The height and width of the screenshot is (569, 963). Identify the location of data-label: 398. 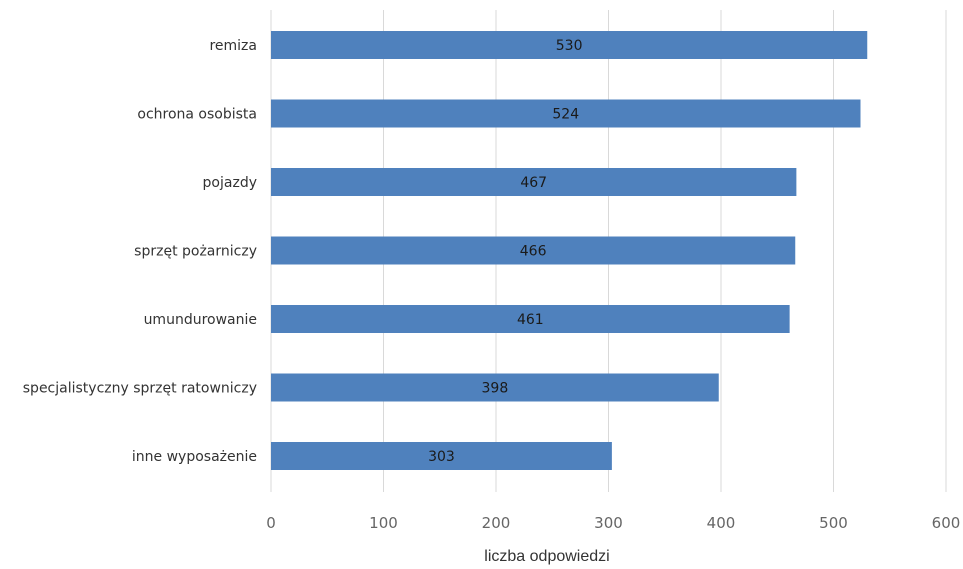
(495, 389).